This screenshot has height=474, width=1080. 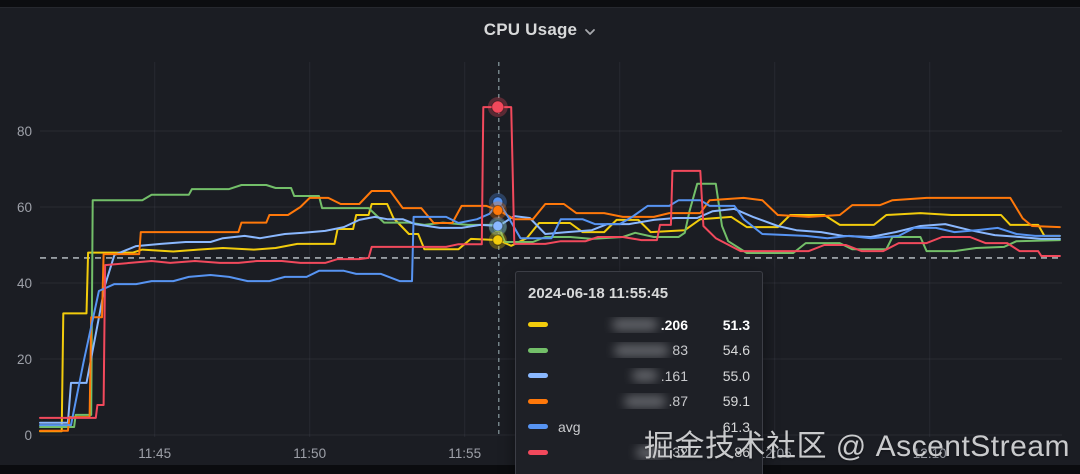 What do you see at coordinates (930, 453) in the screenshot?
I see `x-axis-label: 12:10` at bounding box center [930, 453].